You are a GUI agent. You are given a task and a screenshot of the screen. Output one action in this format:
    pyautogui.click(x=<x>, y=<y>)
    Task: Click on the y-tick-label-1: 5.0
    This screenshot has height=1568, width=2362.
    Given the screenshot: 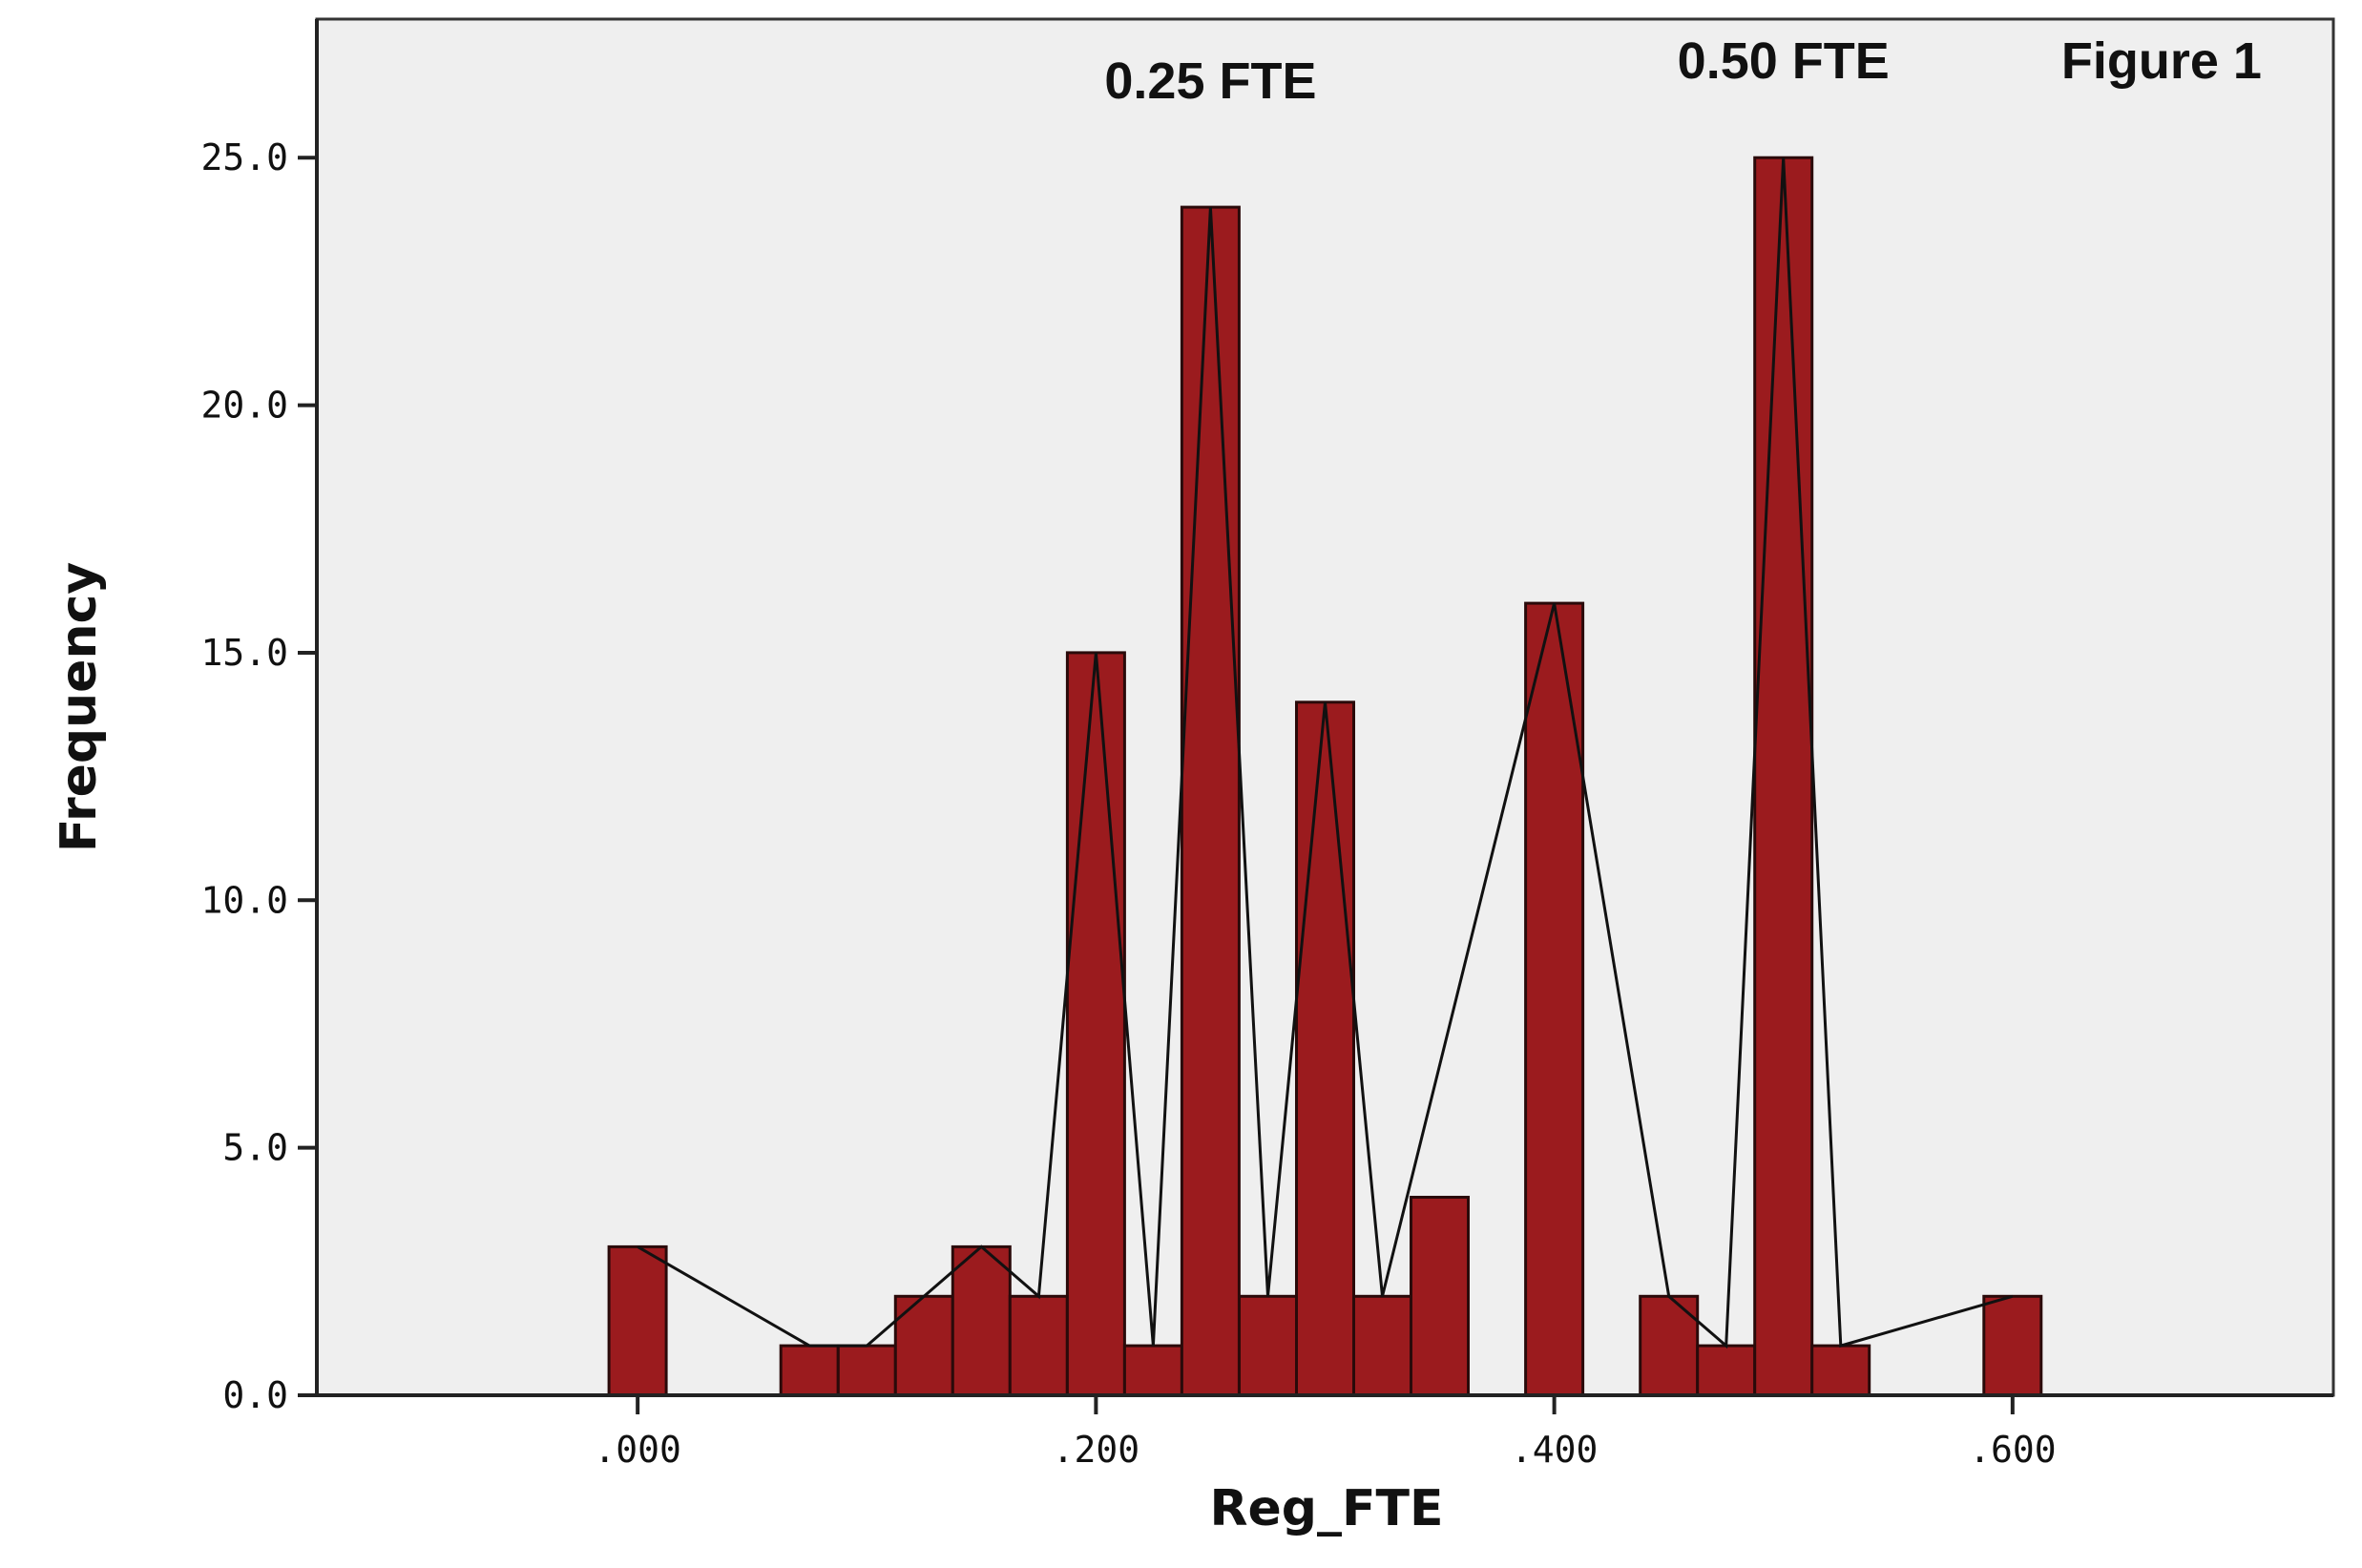 What is the action you would take?
    pyautogui.click(x=255, y=1148)
    